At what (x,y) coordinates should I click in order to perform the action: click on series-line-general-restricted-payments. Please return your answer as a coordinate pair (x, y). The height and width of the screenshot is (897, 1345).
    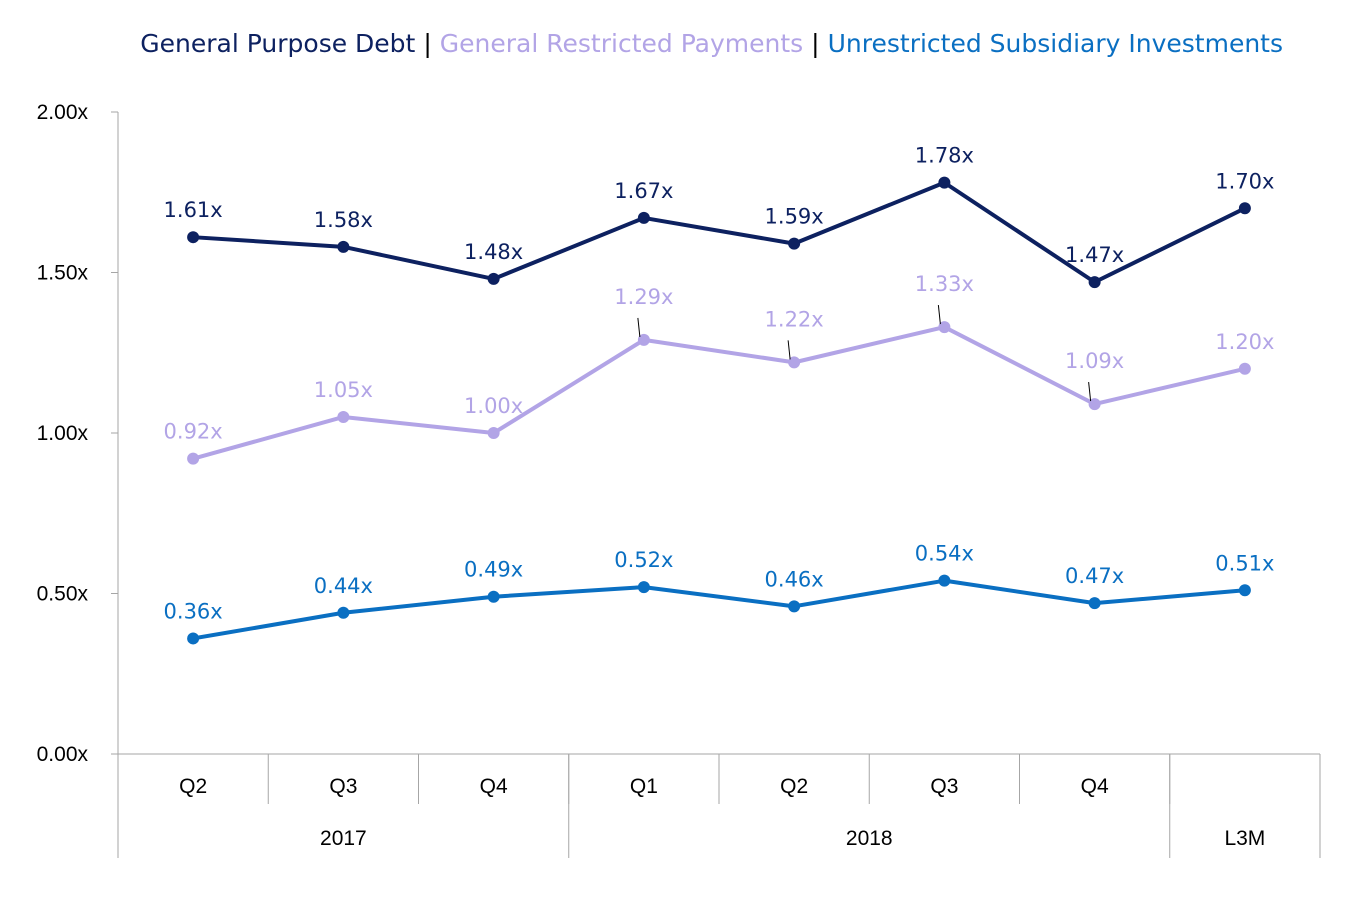
    Looking at the image, I should click on (719, 393).